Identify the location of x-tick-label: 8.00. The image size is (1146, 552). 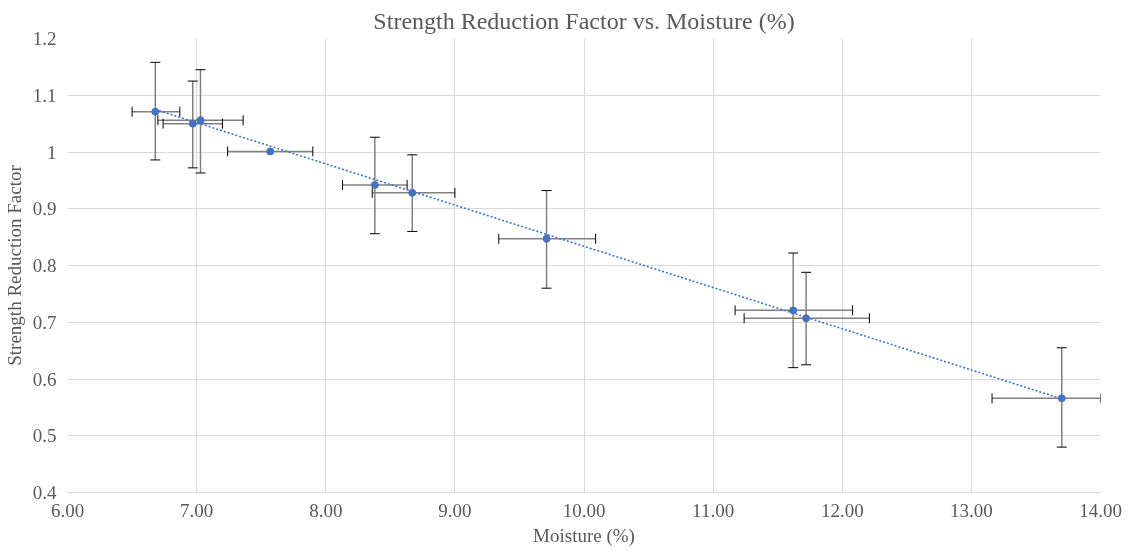
(326, 510).